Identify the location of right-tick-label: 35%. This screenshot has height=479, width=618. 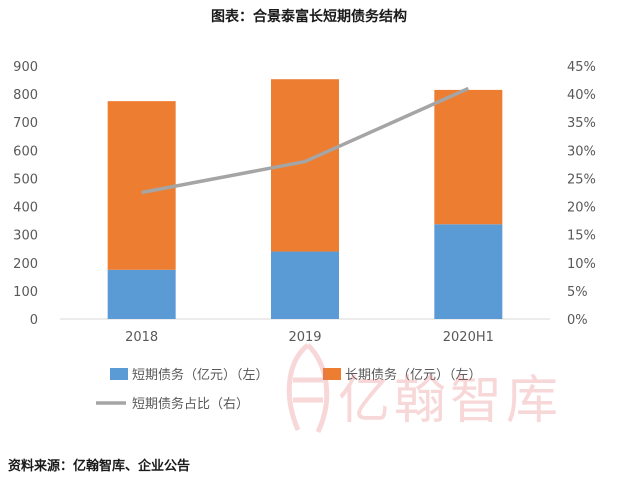
(581, 123).